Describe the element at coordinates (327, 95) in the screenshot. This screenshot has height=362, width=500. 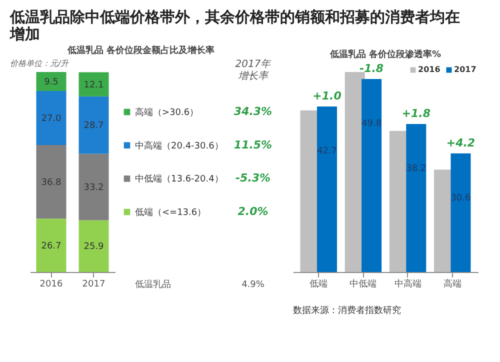
I see `annotation: +1.0` at that location.